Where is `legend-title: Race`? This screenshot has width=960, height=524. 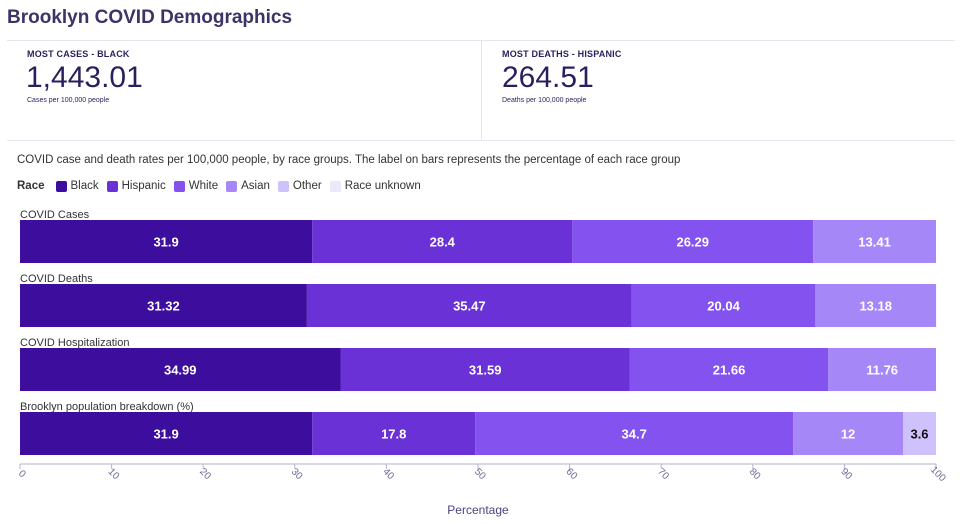 legend-title: Race is located at coordinates (31, 186).